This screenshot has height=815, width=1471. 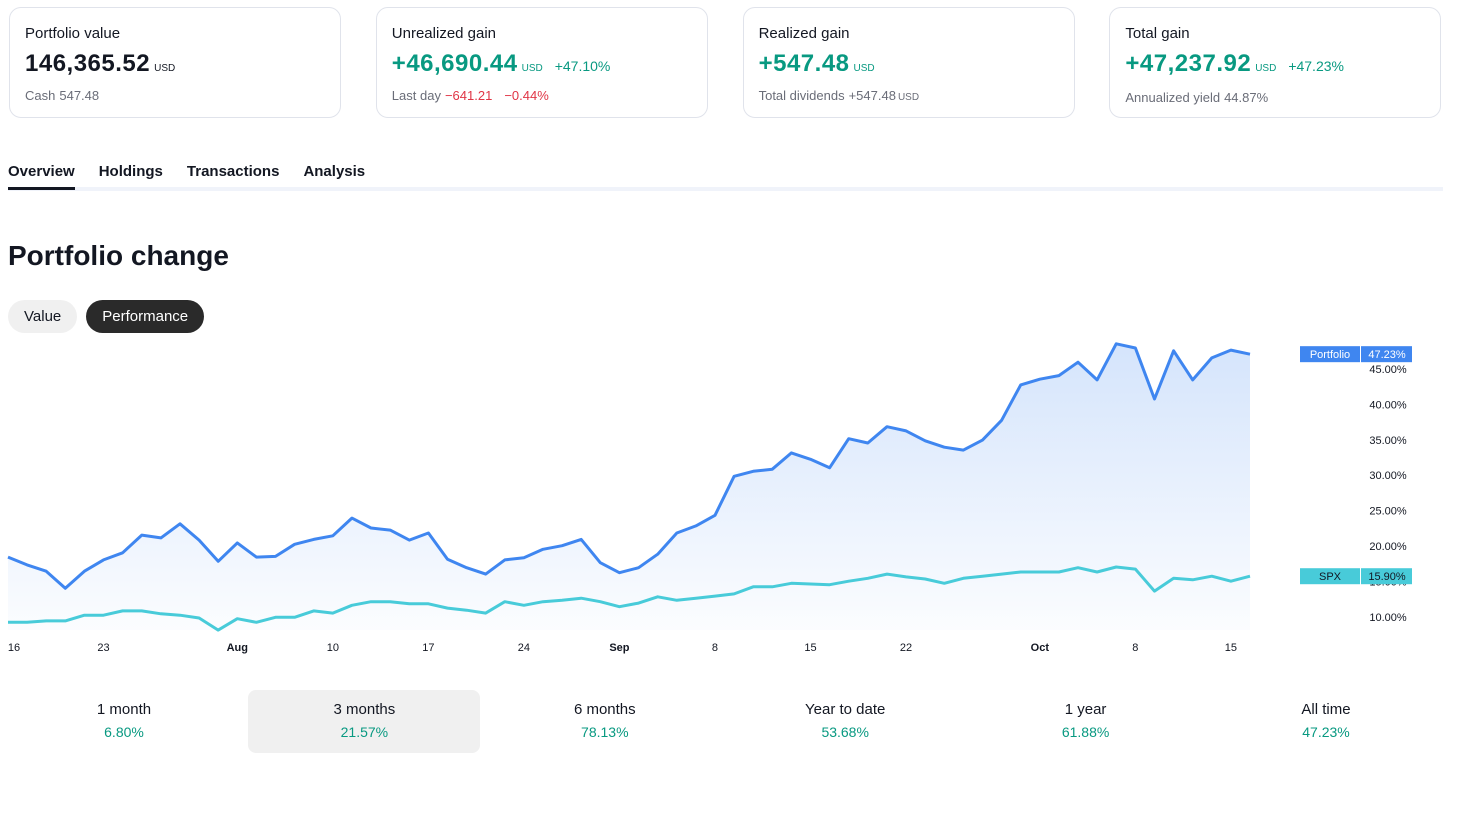 I want to click on tab: Transactions, so click(x=233, y=171).